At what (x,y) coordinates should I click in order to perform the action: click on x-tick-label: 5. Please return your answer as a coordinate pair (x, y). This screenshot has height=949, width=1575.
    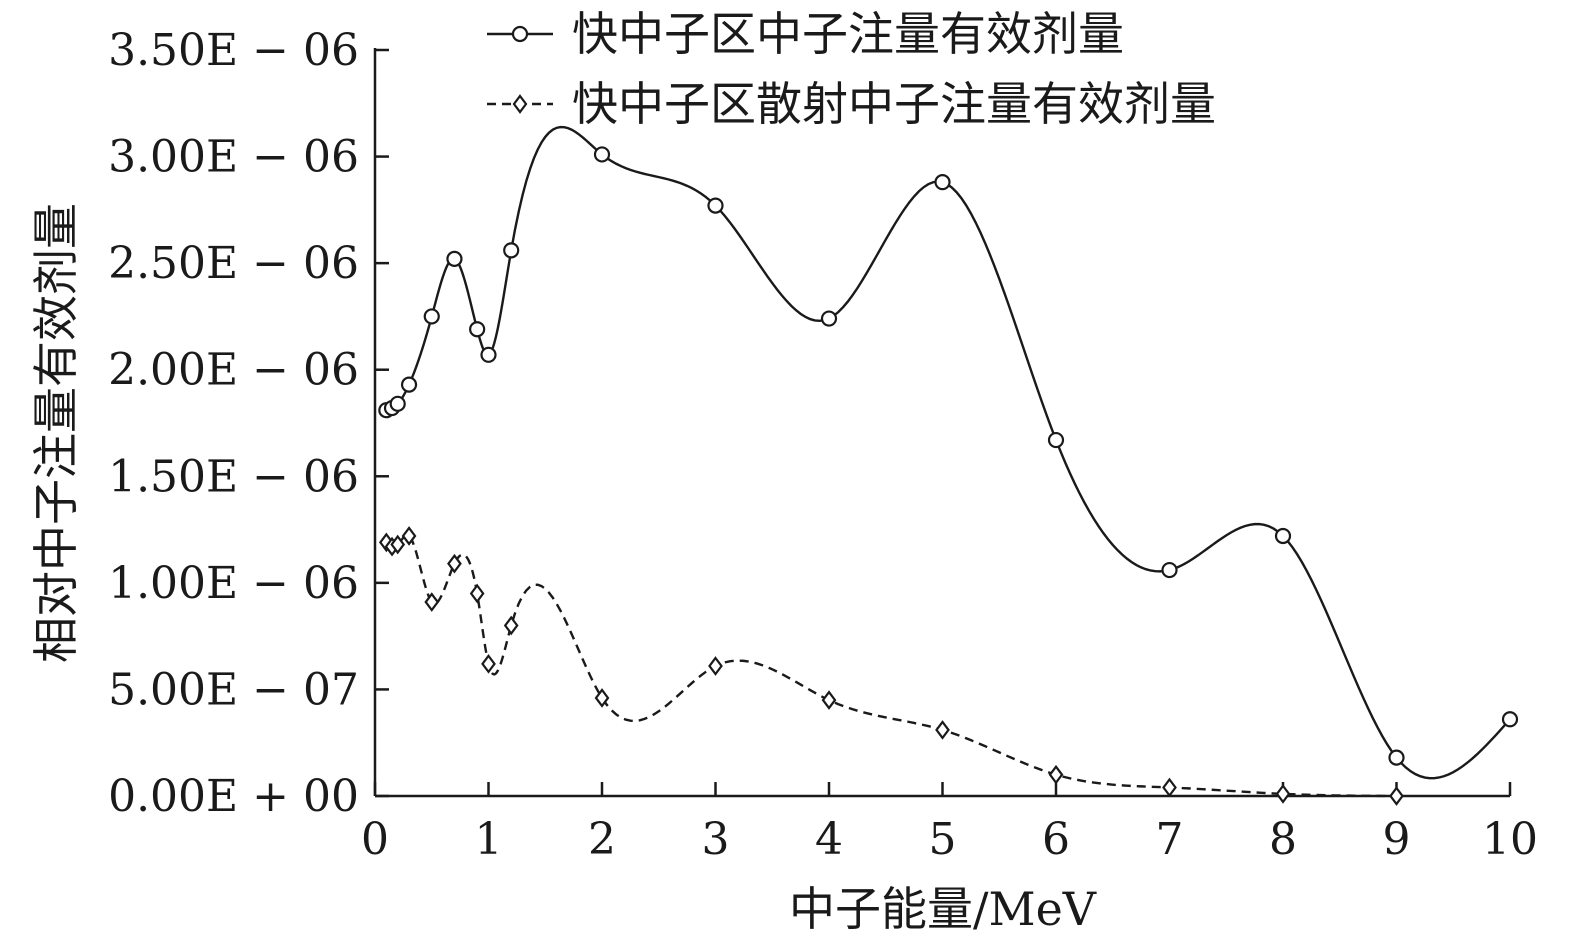
    Looking at the image, I should click on (943, 839).